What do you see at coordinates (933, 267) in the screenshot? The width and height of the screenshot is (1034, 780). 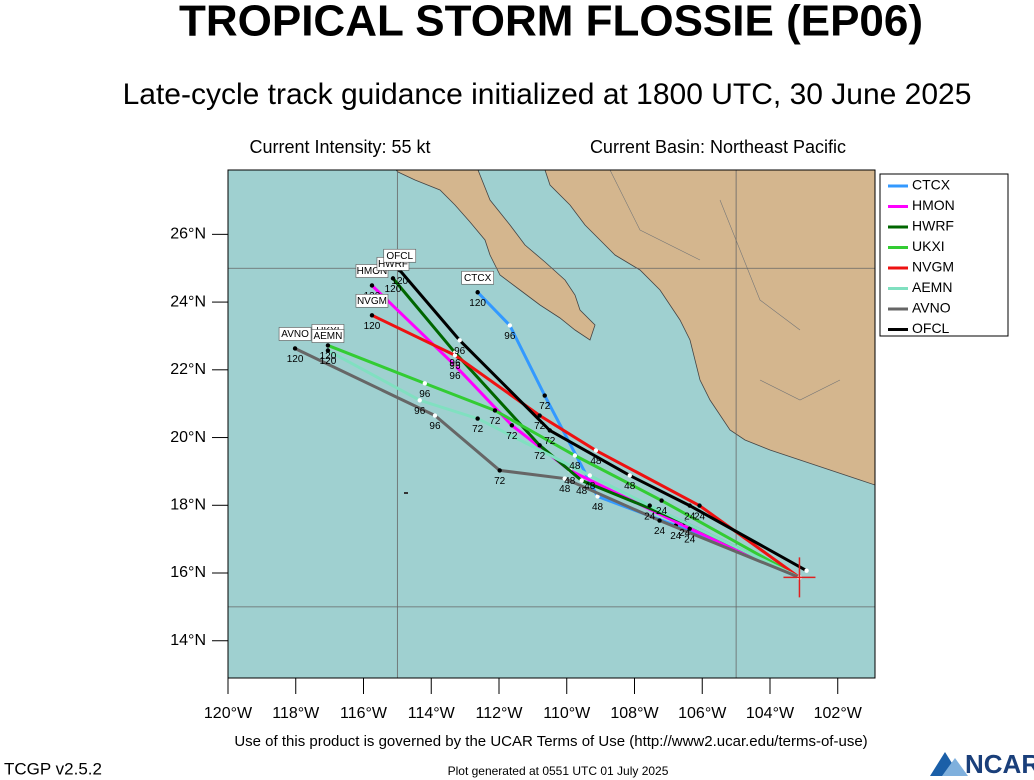 I see `legend-label: NVGM` at bounding box center [933, 267].